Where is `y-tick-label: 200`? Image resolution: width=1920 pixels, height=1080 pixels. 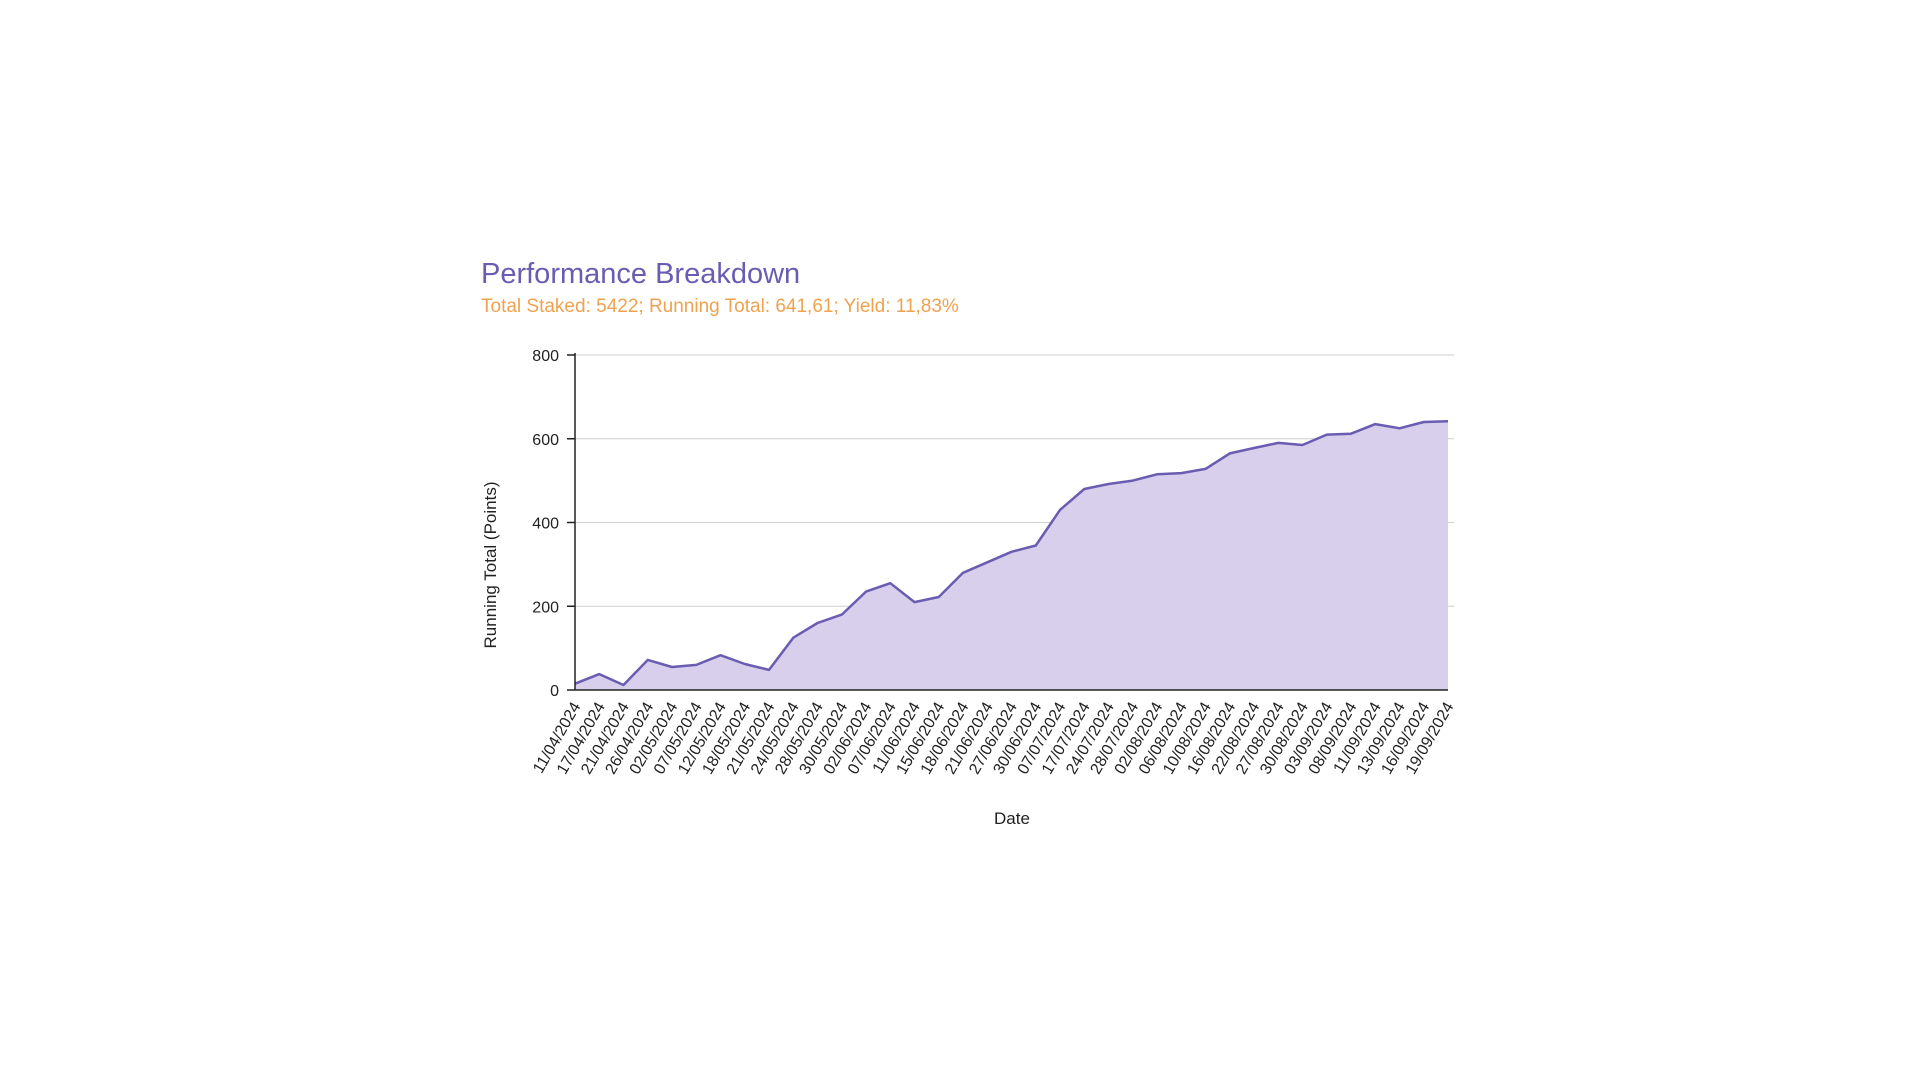
y-tick-label: 200 is located at coordinates (545, 607).